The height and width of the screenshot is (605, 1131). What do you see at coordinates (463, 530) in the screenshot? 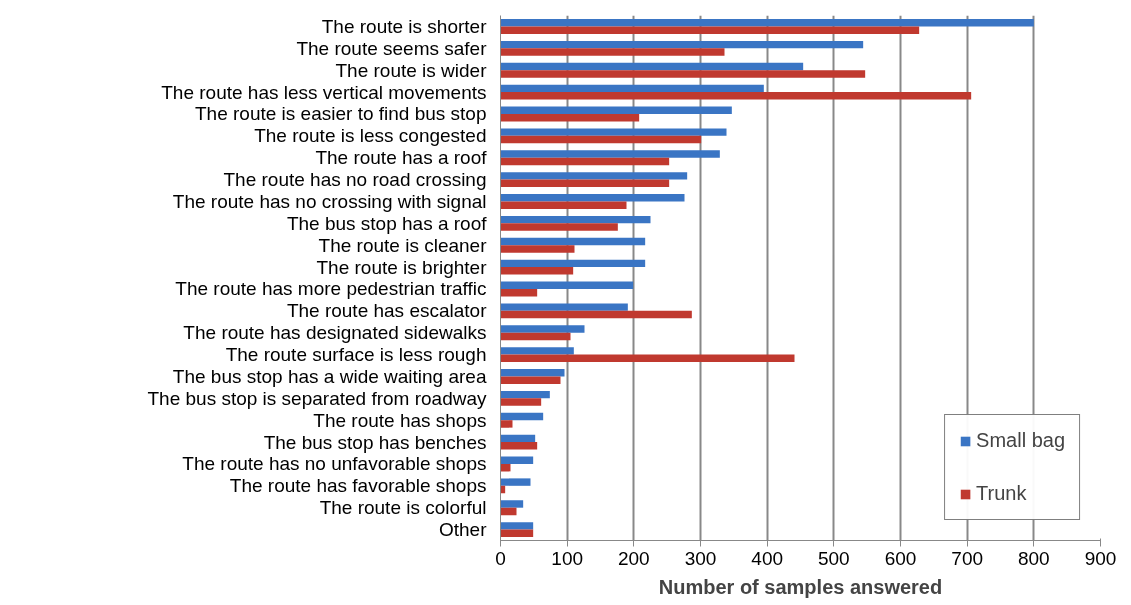
I see `y-tick-label: Other` at bounding box center [463, 530].